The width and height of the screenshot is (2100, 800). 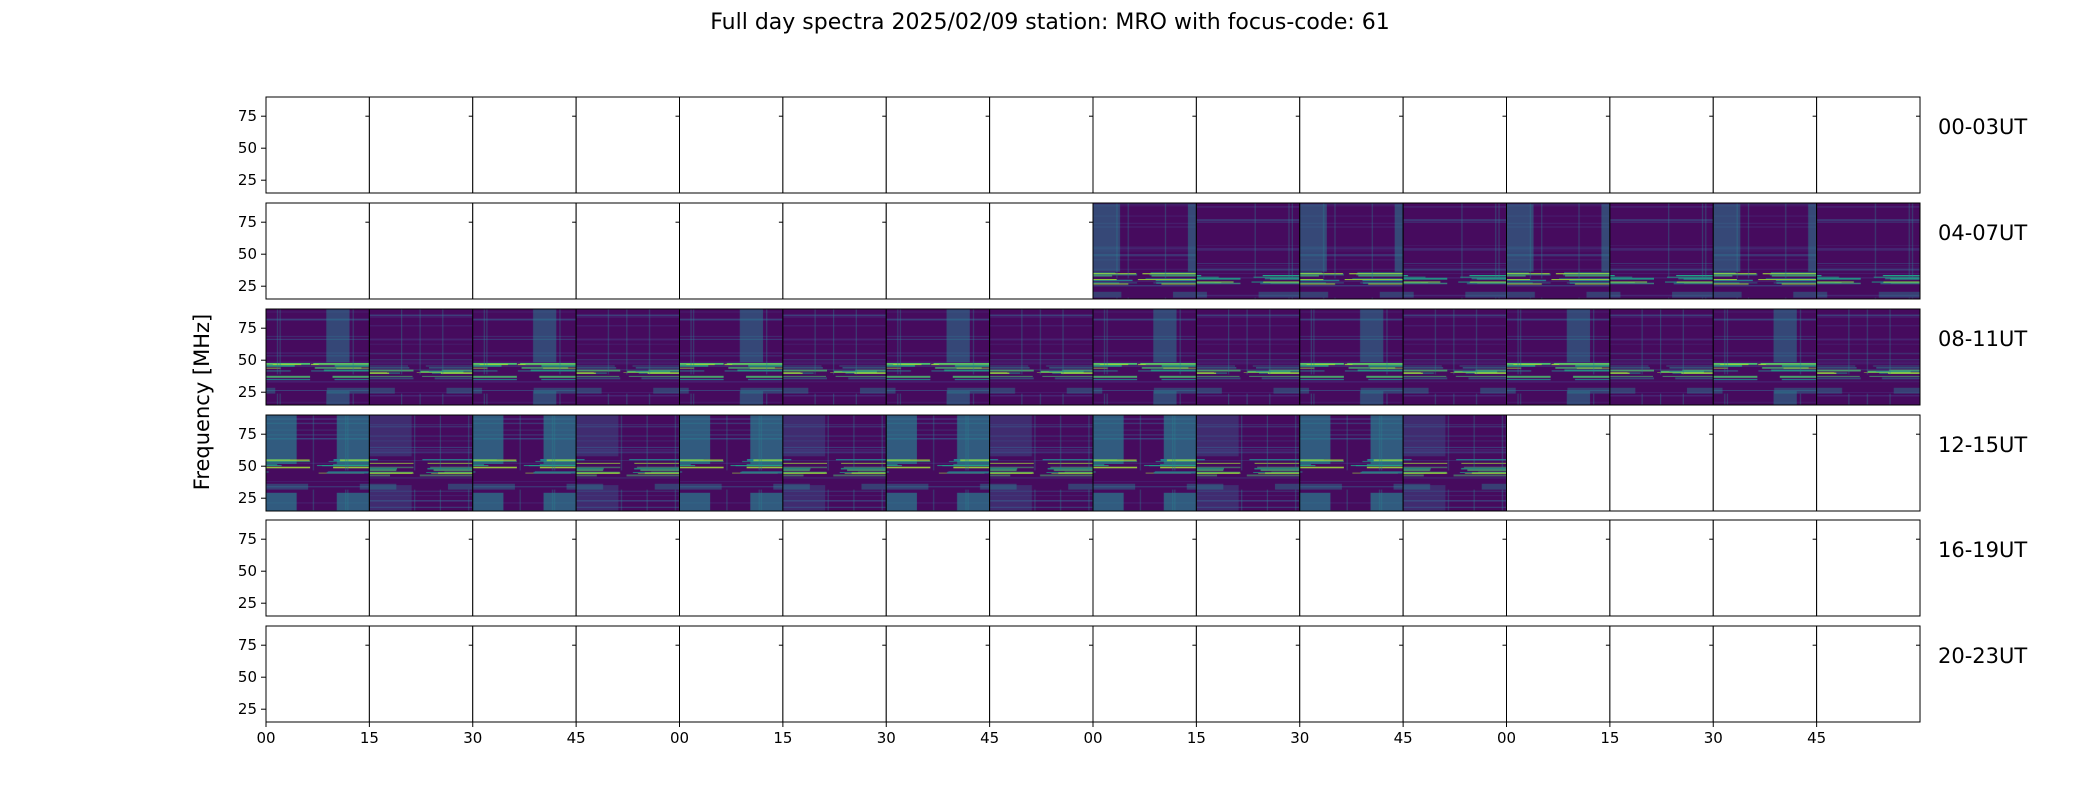 I want to click on row-label: 16-19UT, so click(x=1982, y=550).